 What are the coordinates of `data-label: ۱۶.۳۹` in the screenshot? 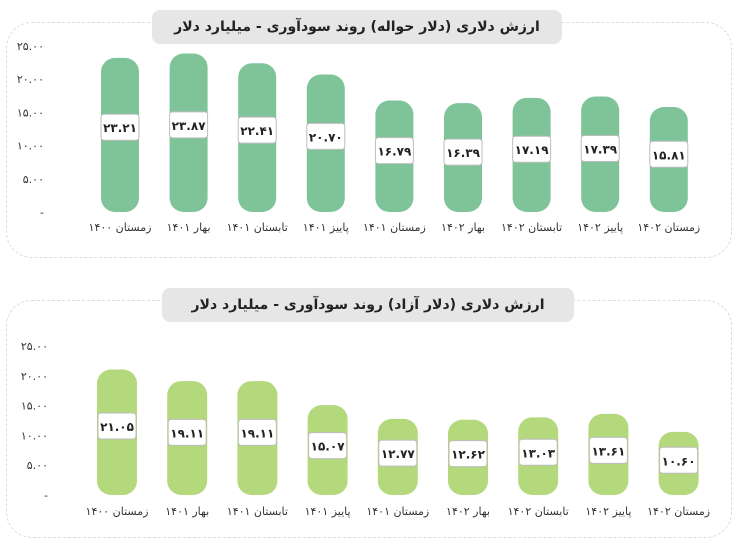 It's located at (463, 153).